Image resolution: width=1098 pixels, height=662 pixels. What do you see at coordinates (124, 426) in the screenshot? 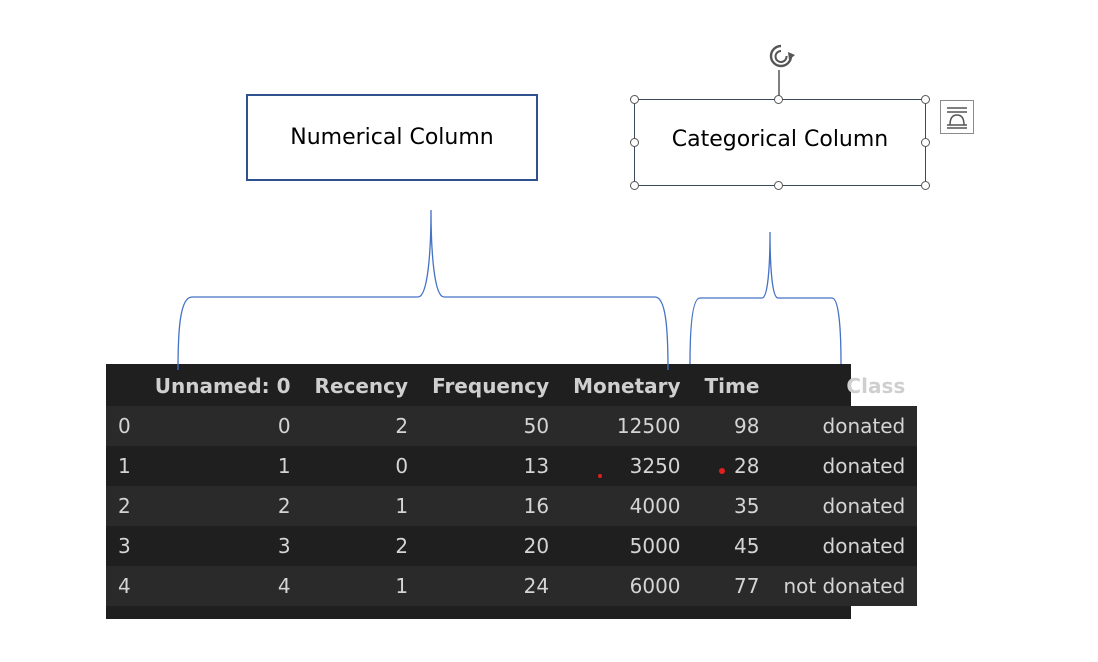
I see `row-index: 0` at bounding box center [124, 426].